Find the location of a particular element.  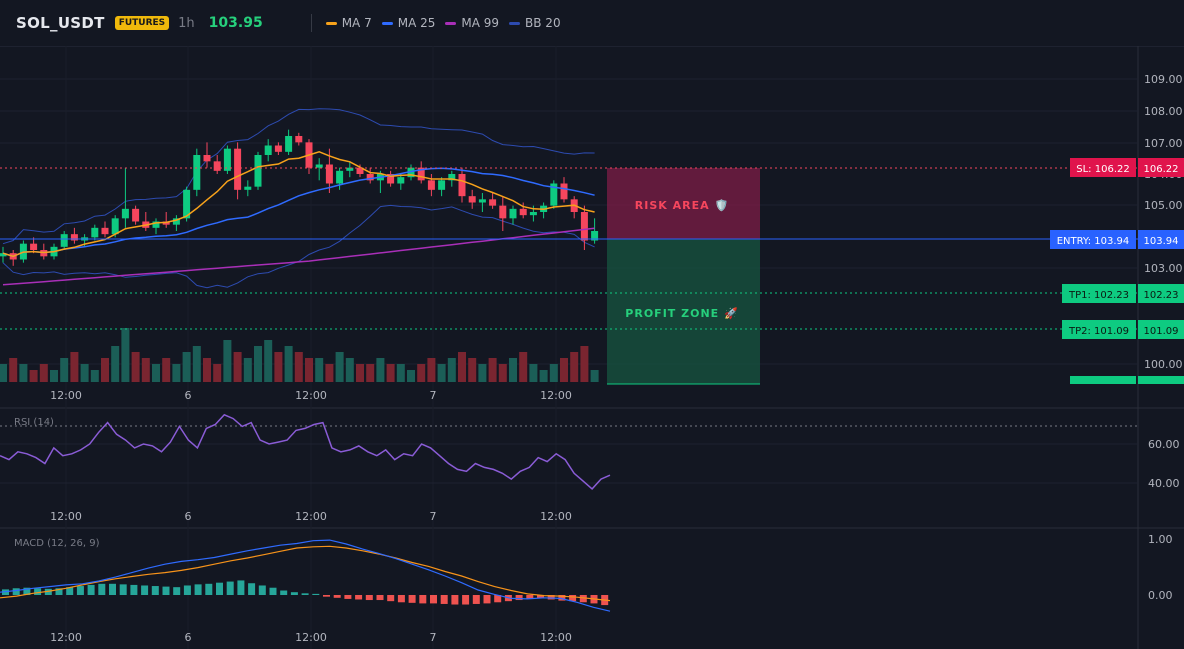

macd-pane-label: MACD (12, 26, 9) is located at coordinates (57, 543).